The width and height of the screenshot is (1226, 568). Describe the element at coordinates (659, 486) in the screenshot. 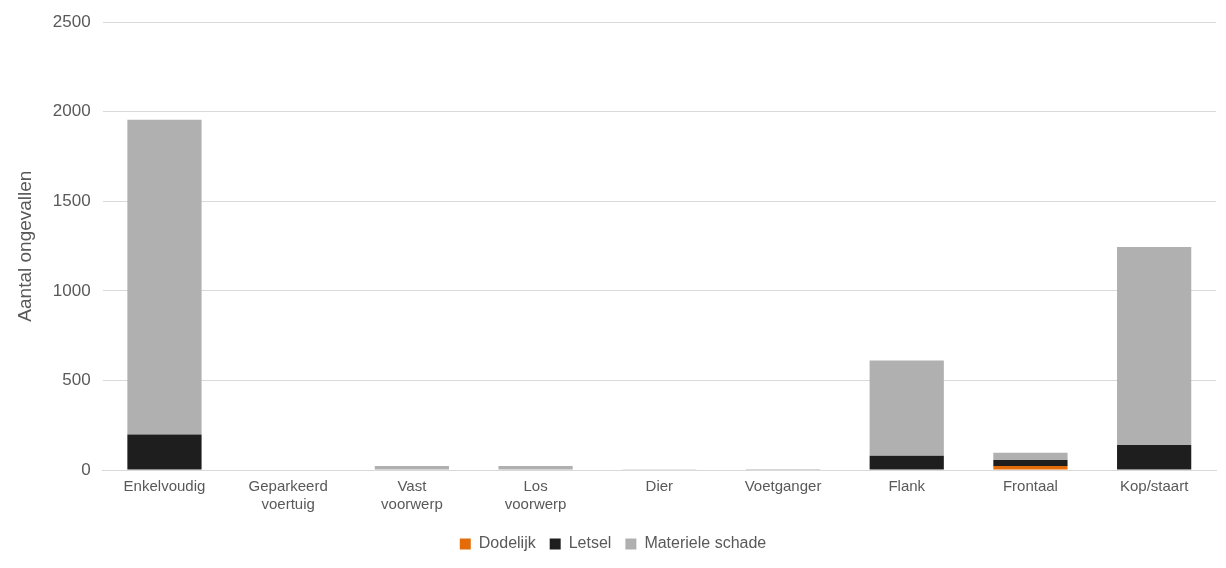

I see `x-tick-label: Dier` at that location.